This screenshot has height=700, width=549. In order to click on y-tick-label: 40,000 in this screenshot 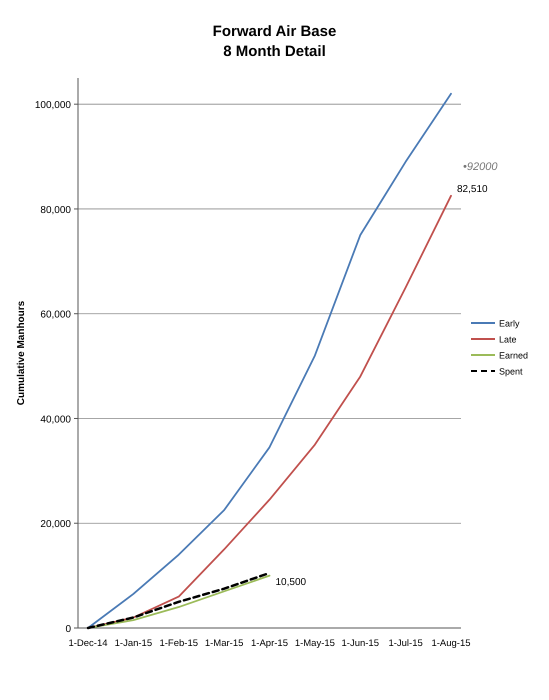, I will do `click(56, 420)`.